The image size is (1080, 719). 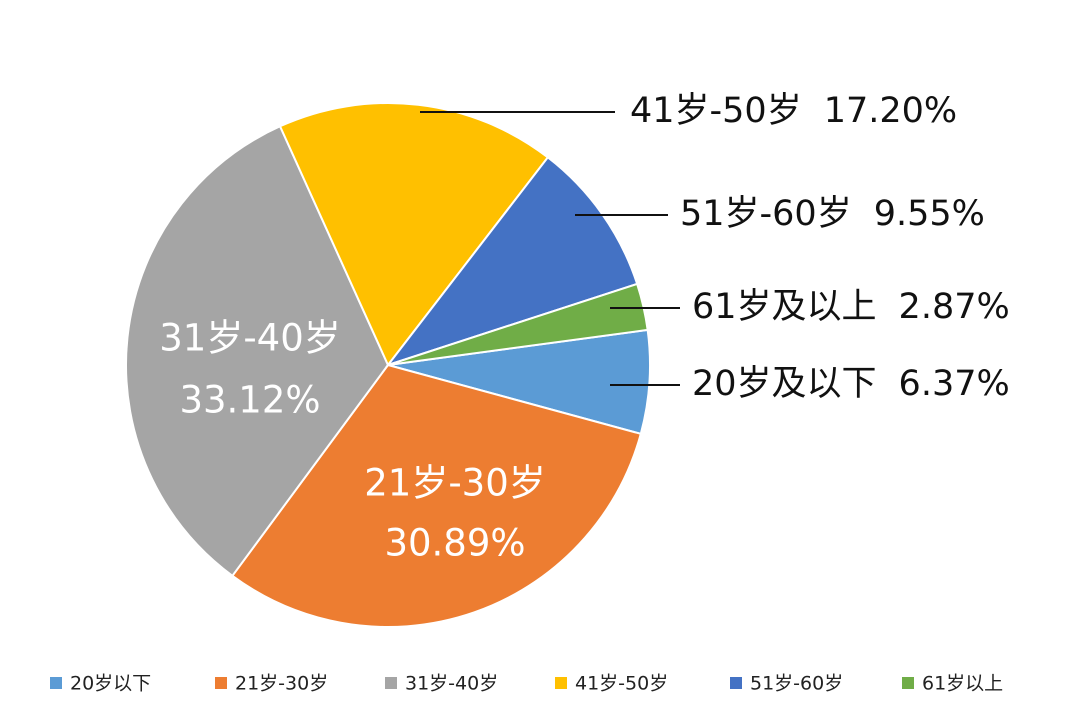 I want to click on slice-label: 61岁及以上 2.87%, so click(x=851, y=307).